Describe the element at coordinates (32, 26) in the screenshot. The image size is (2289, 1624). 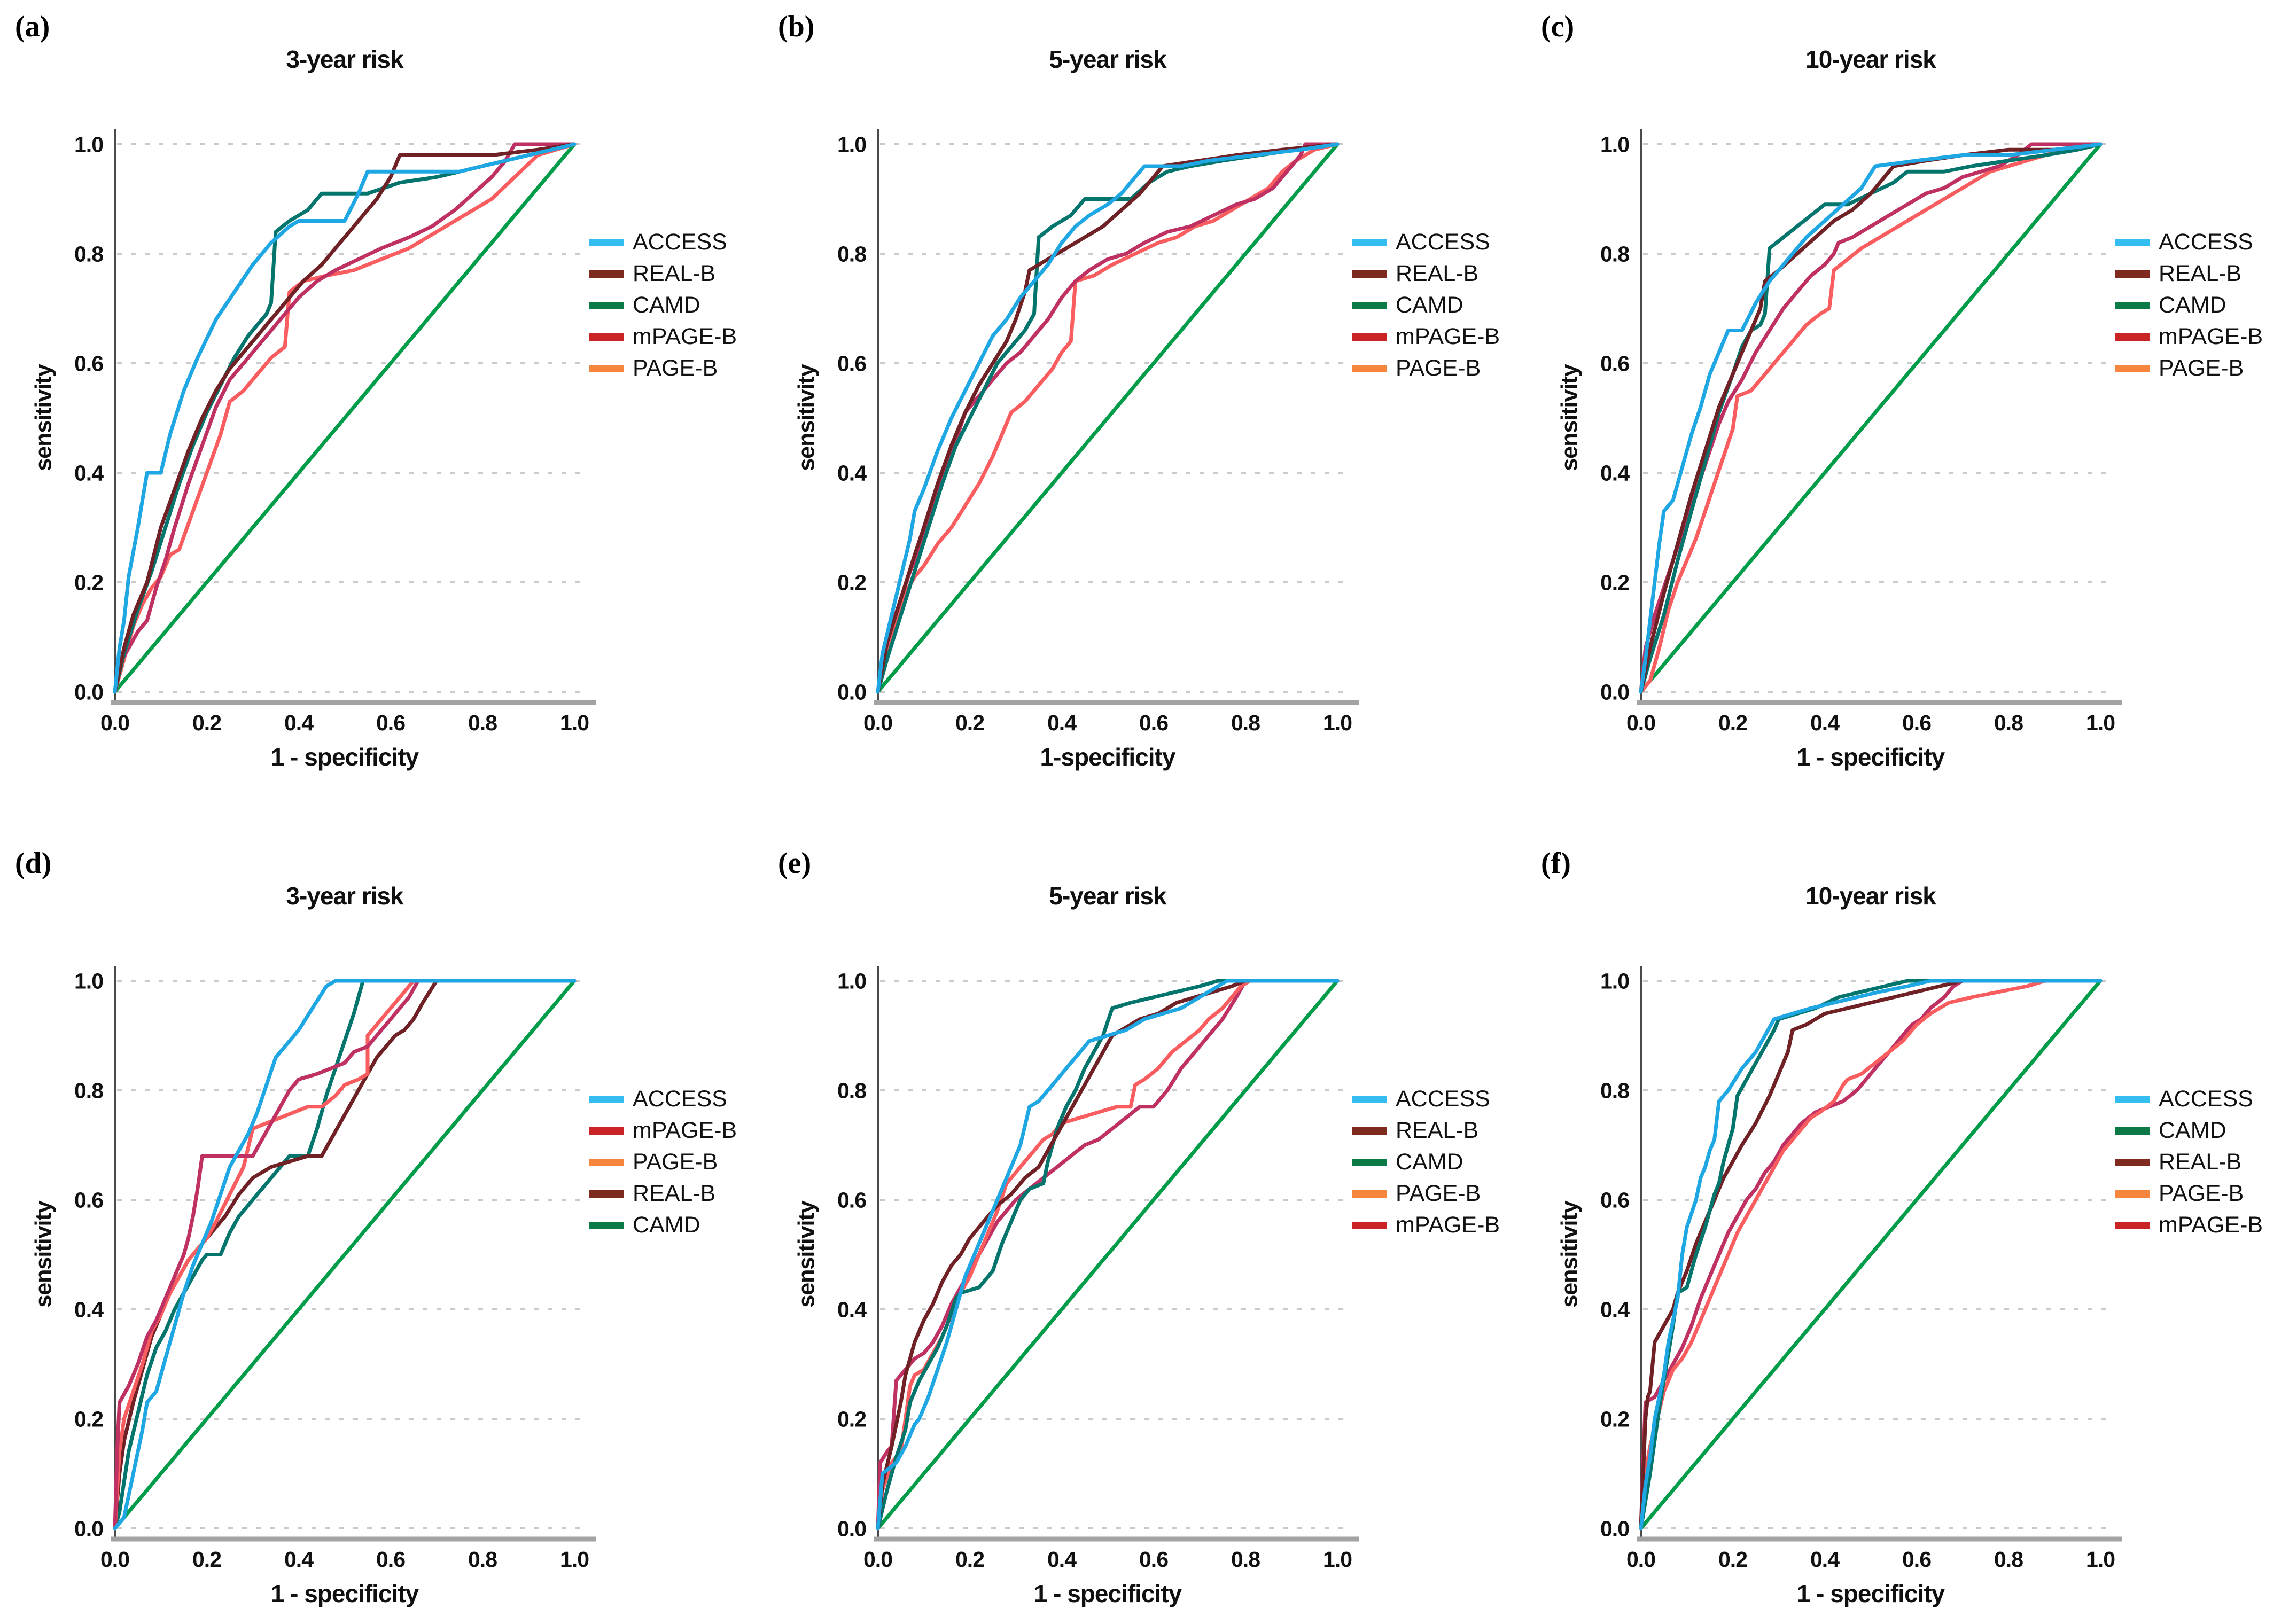
I see `panel-label: (a)` at that location.